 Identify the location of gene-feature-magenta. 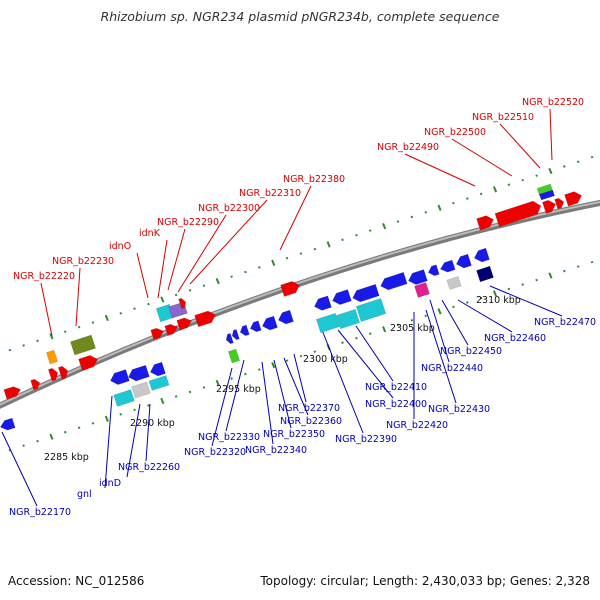
(422, 290).